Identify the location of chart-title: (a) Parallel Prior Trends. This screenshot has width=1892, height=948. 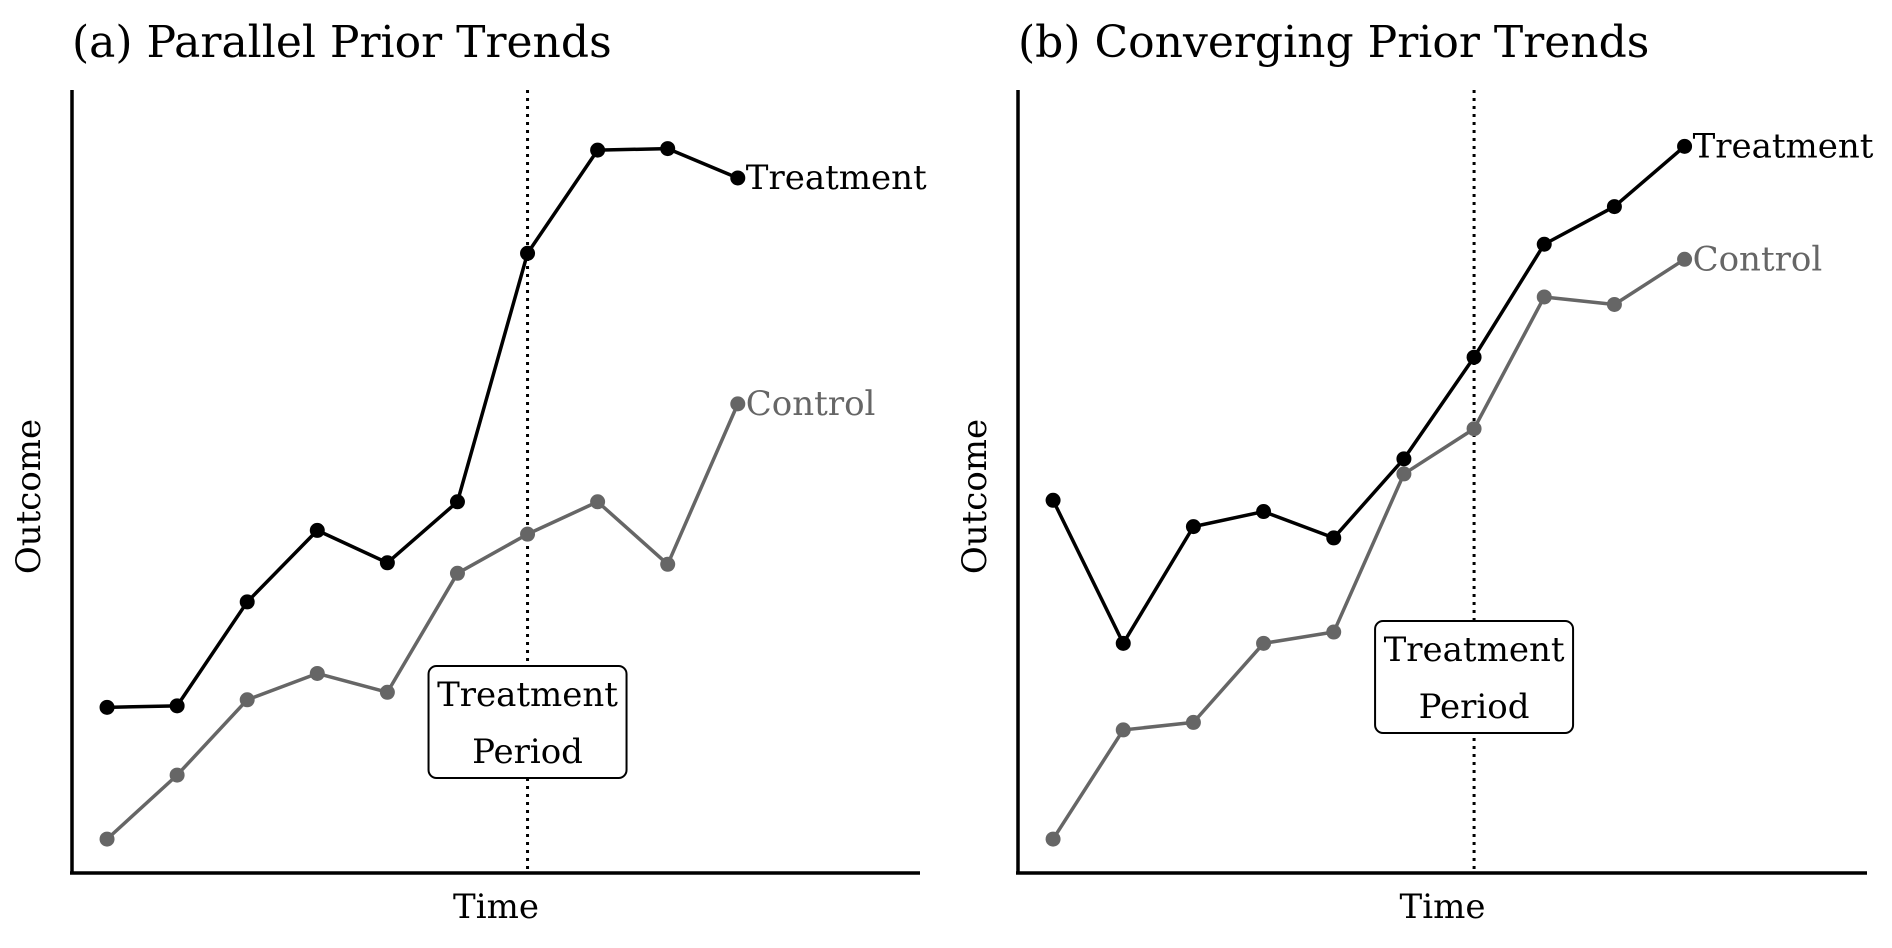
(342, 42).